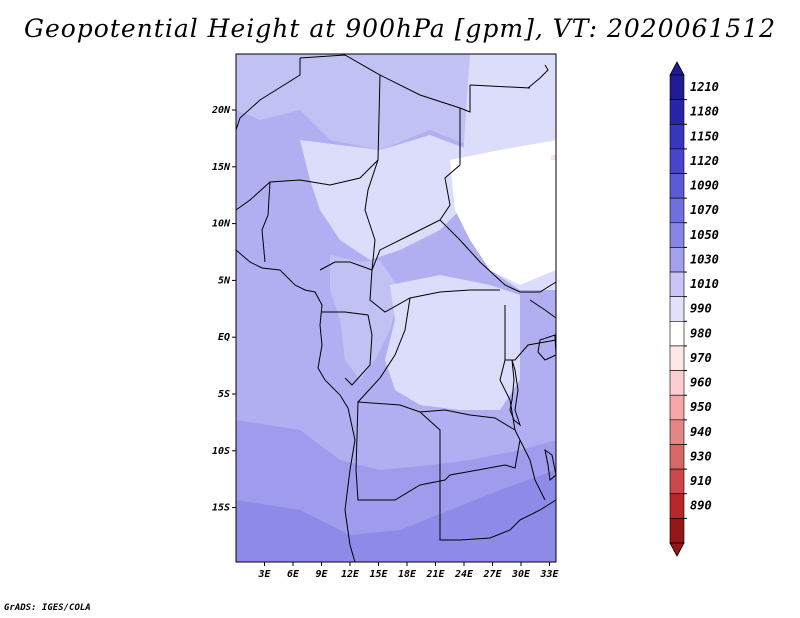 The image size is (800, 618). What do you see at coordinates (701, 309) in the screenshot?
I see `colorbar-label: 990` at bounding box center [701, 309].